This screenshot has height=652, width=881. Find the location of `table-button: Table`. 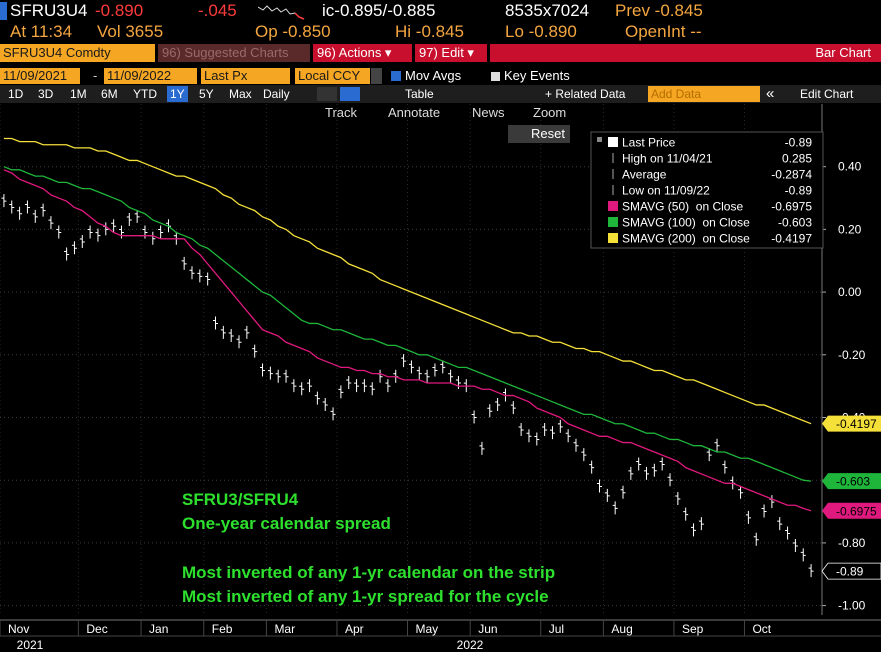

table-button: Table is located at coordinates (419, 94).